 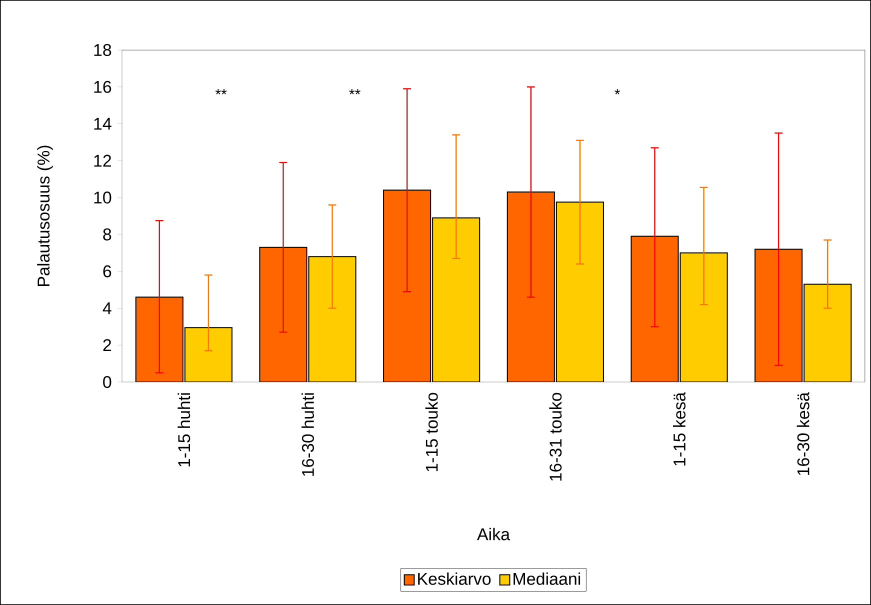 I want to click on x-axis-title: Aika, so click(x=493, y=534).